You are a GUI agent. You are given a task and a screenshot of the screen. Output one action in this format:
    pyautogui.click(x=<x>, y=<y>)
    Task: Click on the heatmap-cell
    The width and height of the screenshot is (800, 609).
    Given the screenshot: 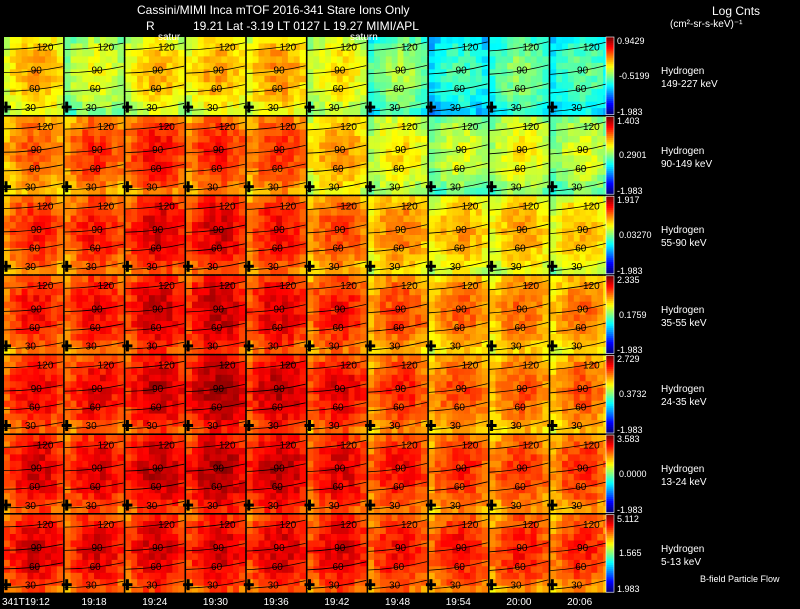 What is the action you would take?
    pyautogui.click(x=276, y=314)
    